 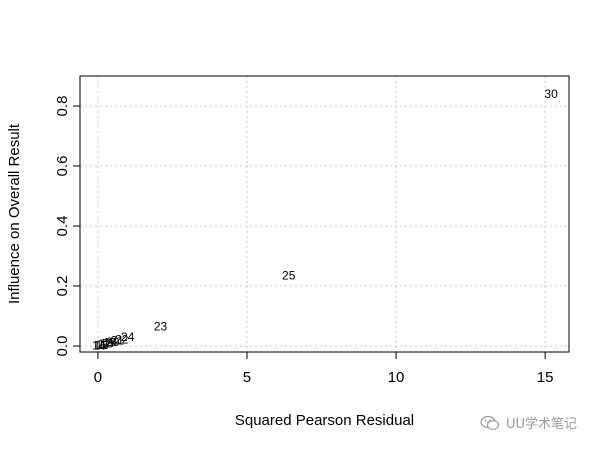 I want to click on wechat-icon, so click(x=490, y=422).